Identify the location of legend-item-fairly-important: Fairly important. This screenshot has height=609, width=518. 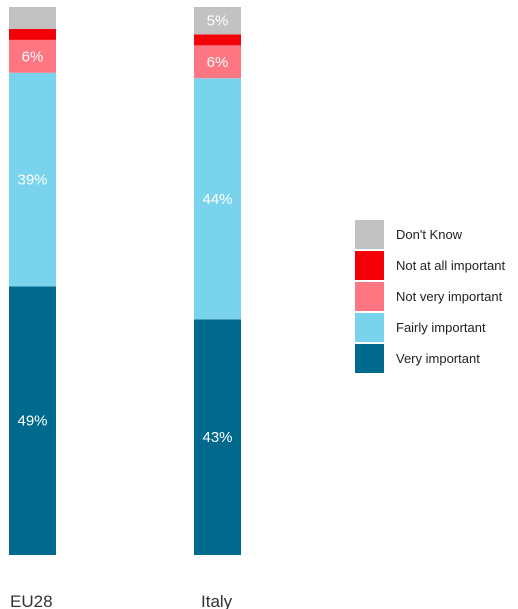
(436, 327).